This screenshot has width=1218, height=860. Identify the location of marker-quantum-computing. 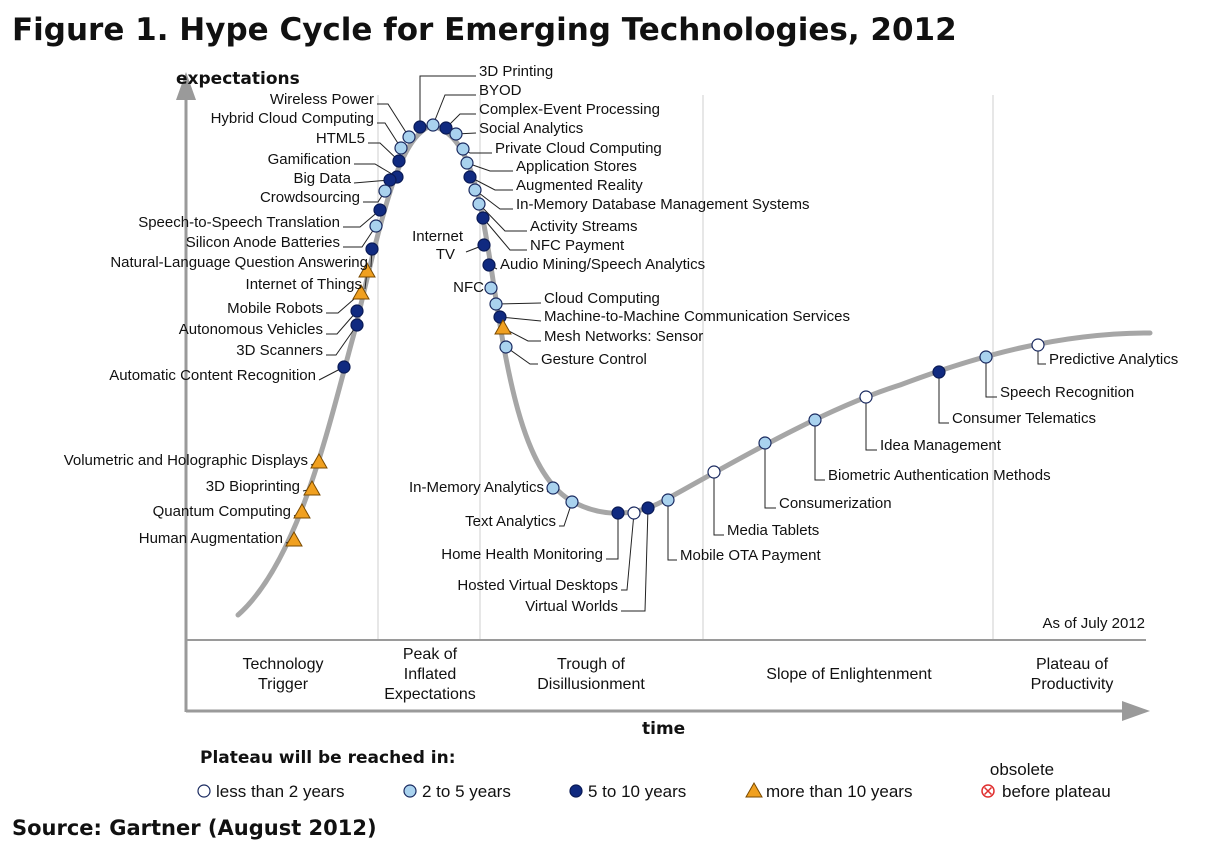
(302, 510).